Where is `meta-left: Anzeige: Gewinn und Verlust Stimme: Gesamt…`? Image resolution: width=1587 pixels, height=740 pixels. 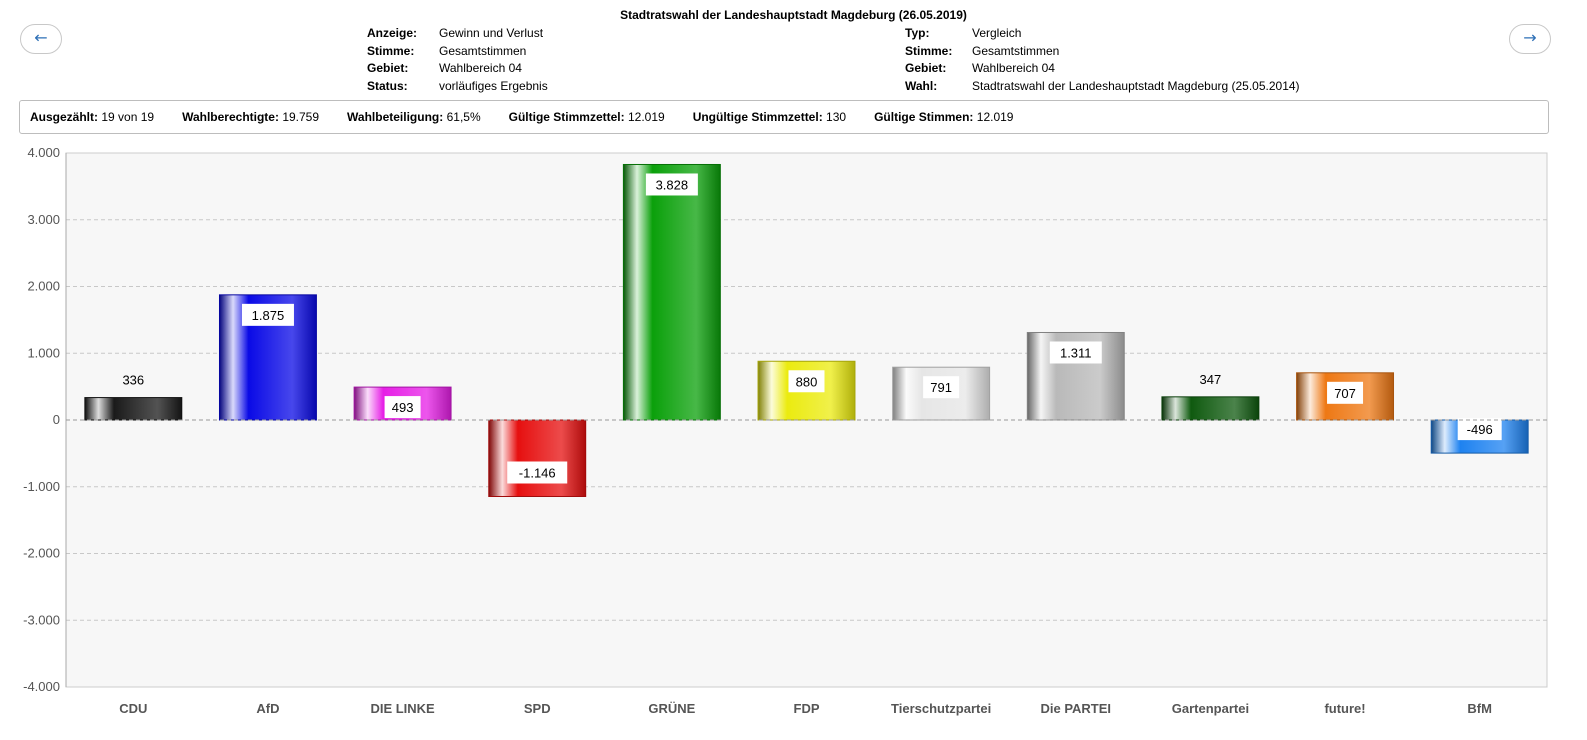
meta-left: Anzeige: Gewinn und Verlust Stimme: Gesamt… is located at coordinates (457, 60).